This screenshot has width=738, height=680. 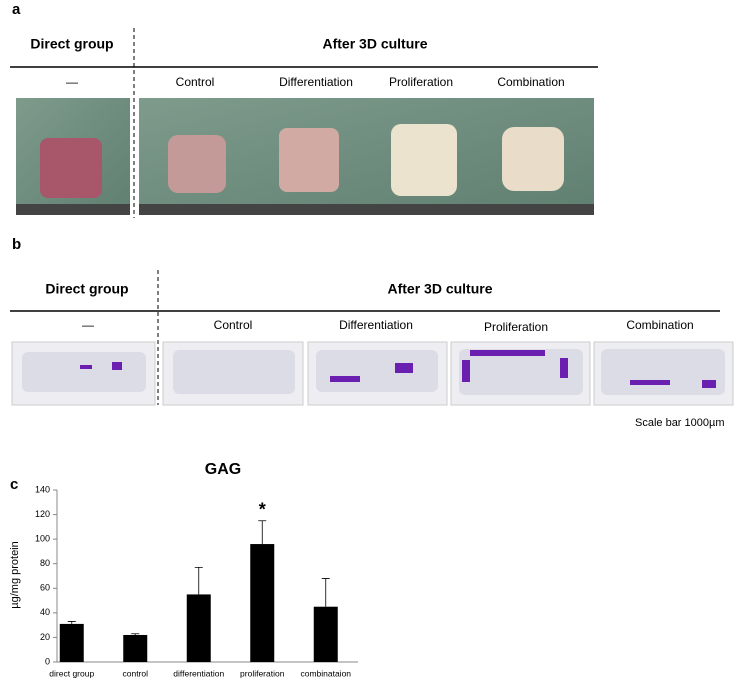 What do you see at coordinates (135, 673) in the screenshot?
I see `x-tick-label: control` at bounding box center [135, 673].